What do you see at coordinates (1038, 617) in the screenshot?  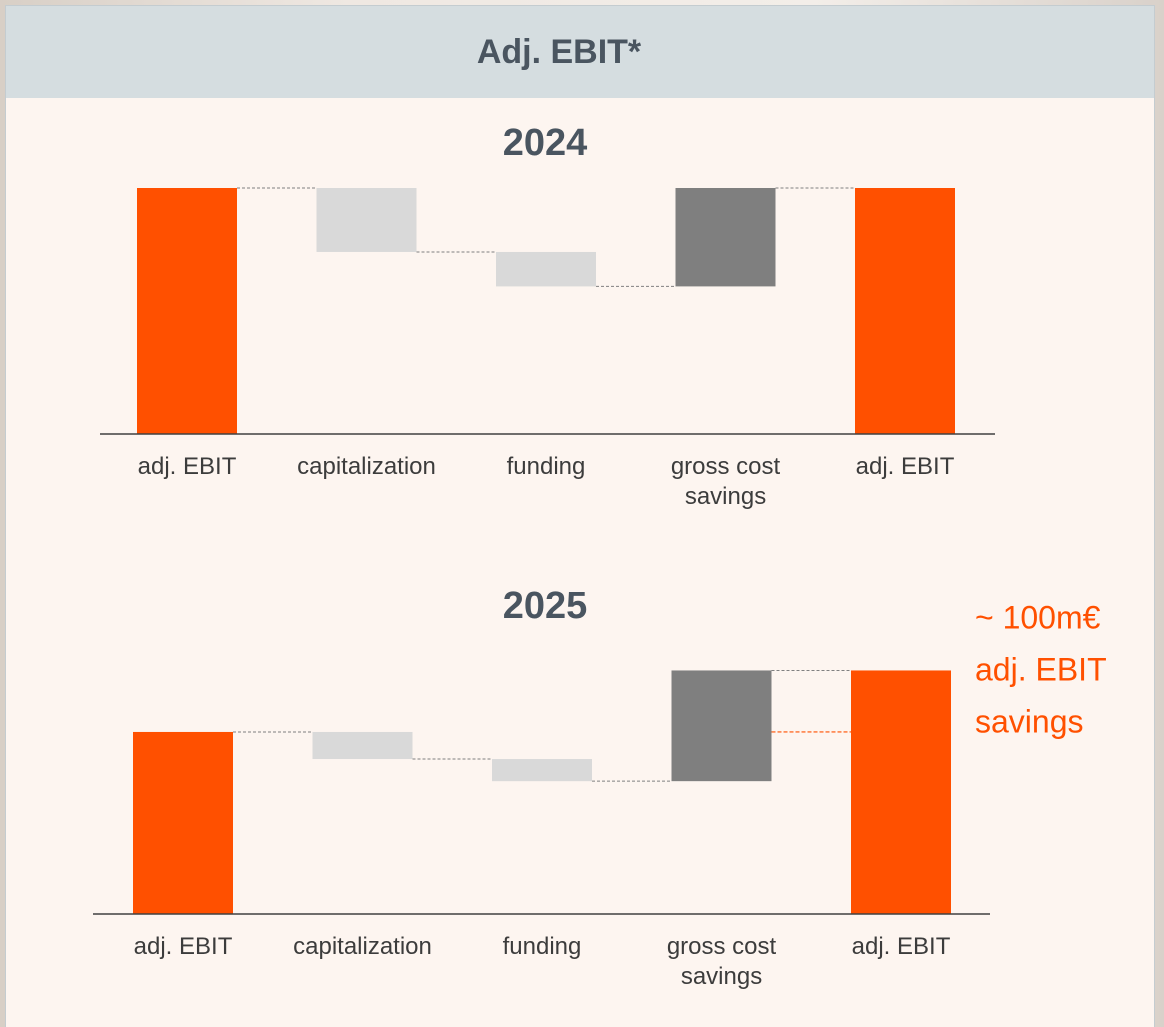 I see `annotation: ~ 100m€` at bounding box center [1038, 617].